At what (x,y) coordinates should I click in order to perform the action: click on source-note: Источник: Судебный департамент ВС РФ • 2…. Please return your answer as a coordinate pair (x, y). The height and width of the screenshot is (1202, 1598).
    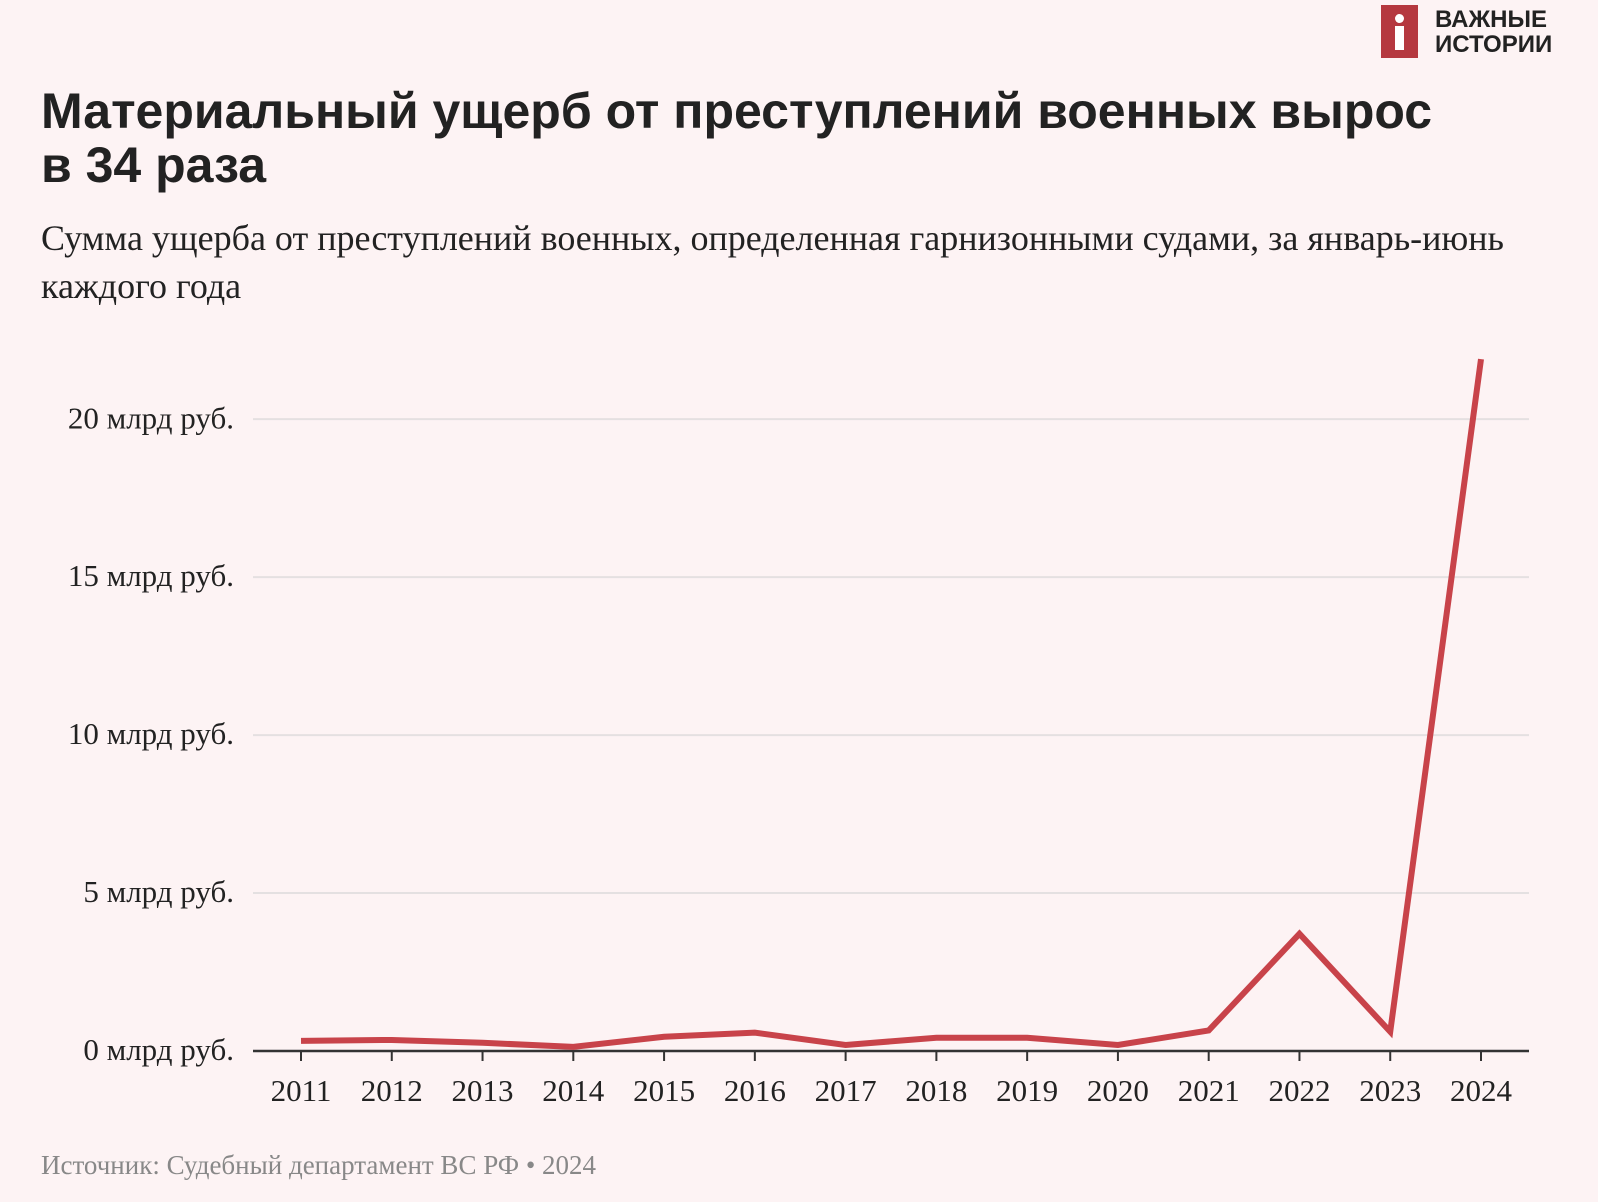
    Looking at the image, I should click on (319, 1165).